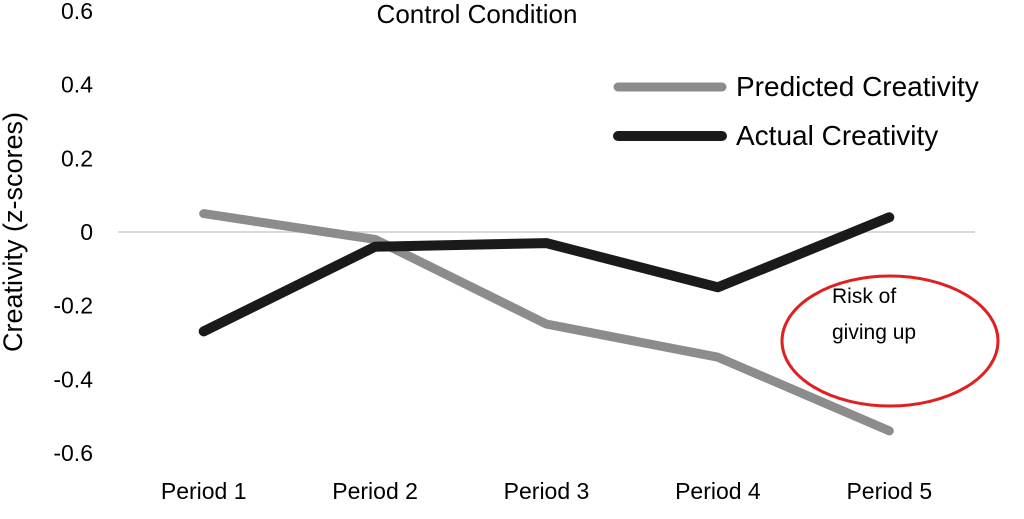 This screenshot has width=1024, height=519. I want to click on chart-title: Control Condition, so click(477, 14).